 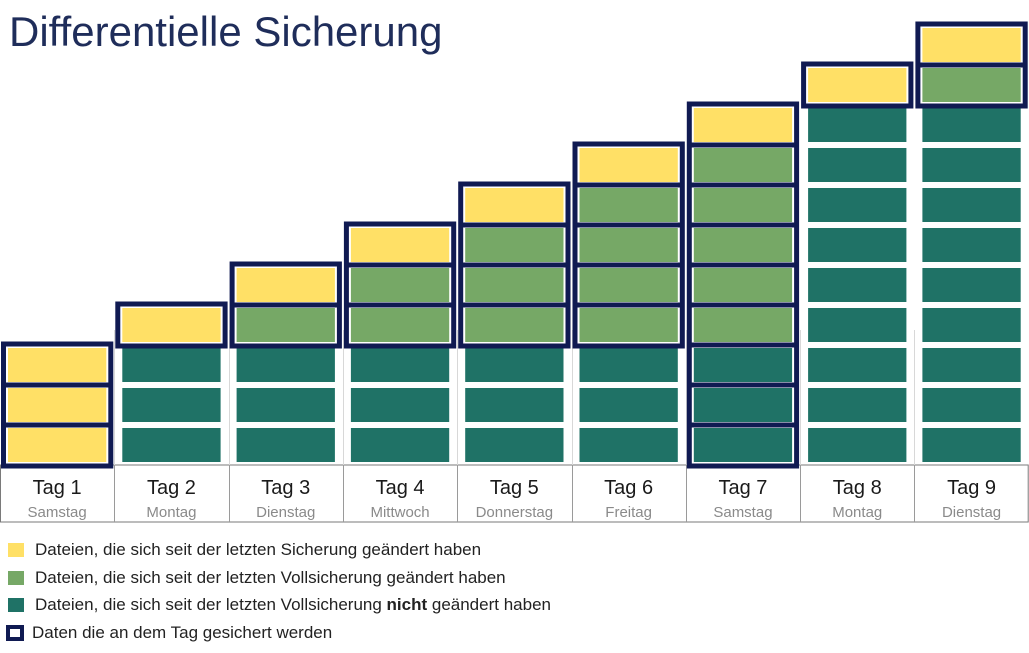 I want to click on day-label: Tag 5, so click(x=514, y=488).